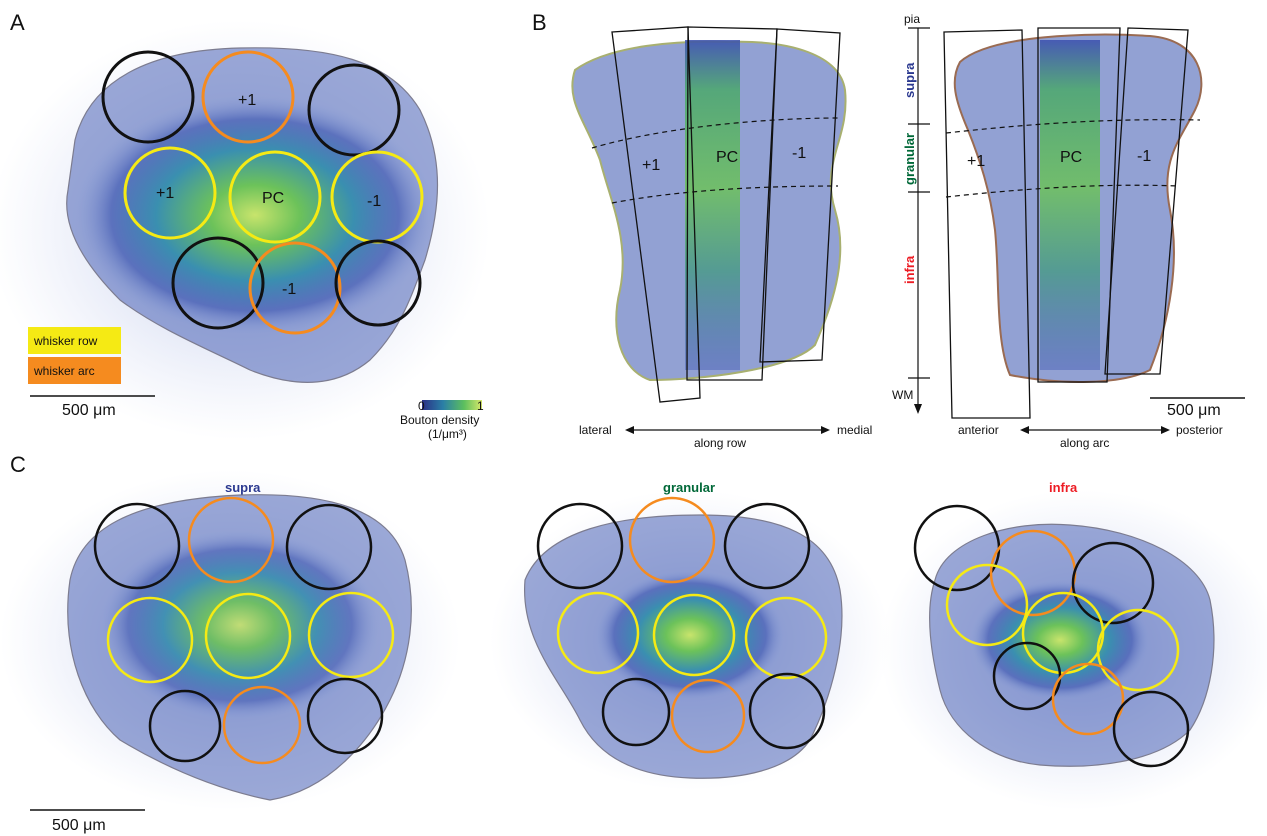 This screenshot has width=1267, height=836. What do you see at coordinates (689, 487) in the screenshot?
I see `title-c-granular: granular` at bounding box center [689, 487].